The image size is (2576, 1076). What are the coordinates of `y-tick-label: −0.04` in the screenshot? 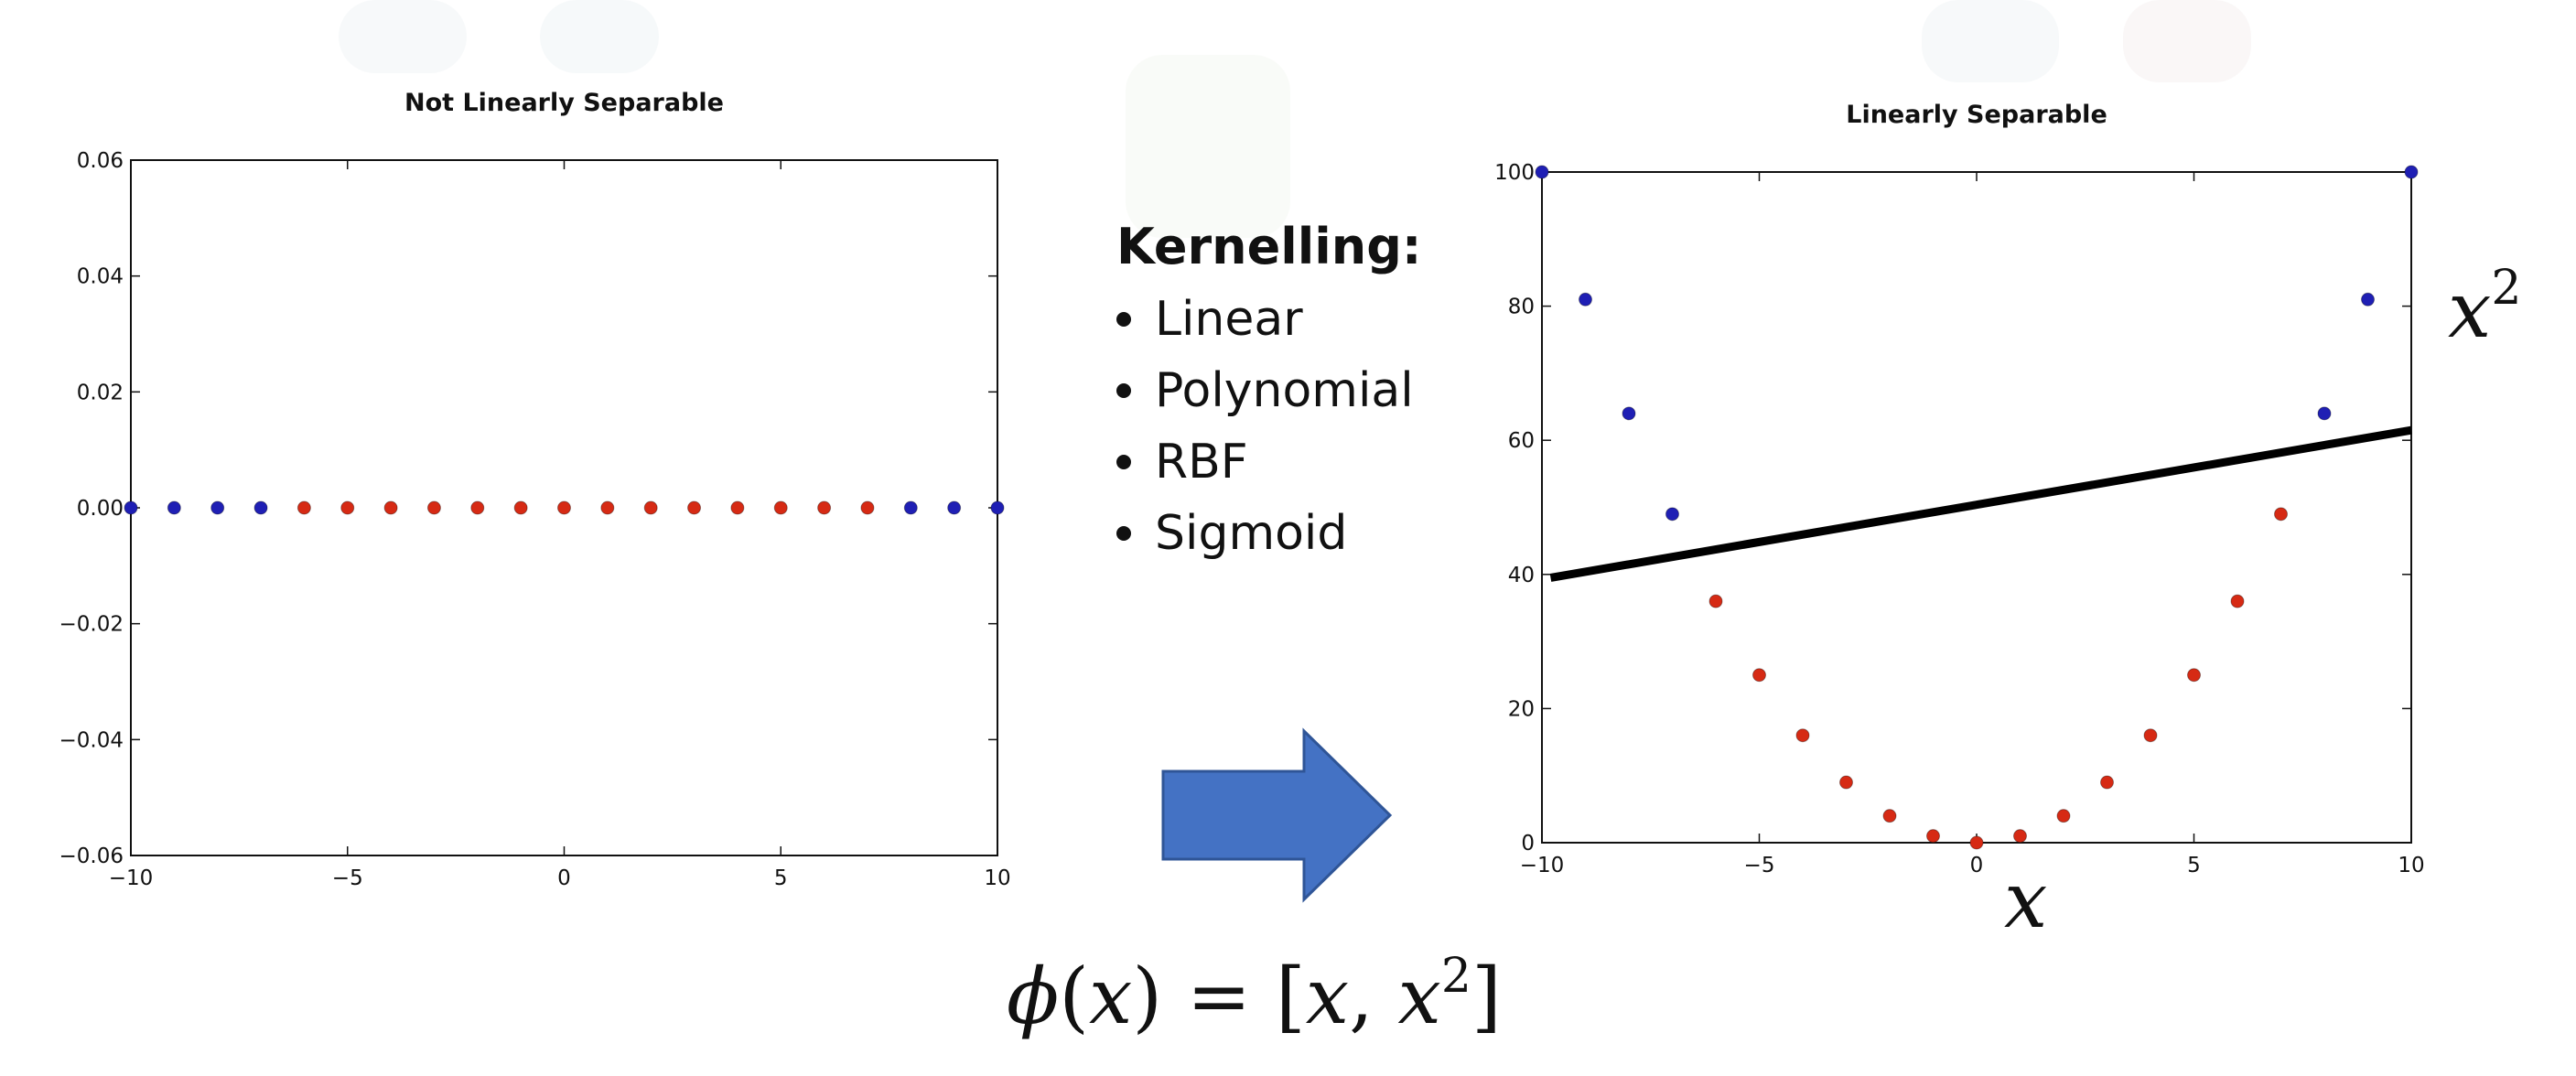 It's located at (91, 740).